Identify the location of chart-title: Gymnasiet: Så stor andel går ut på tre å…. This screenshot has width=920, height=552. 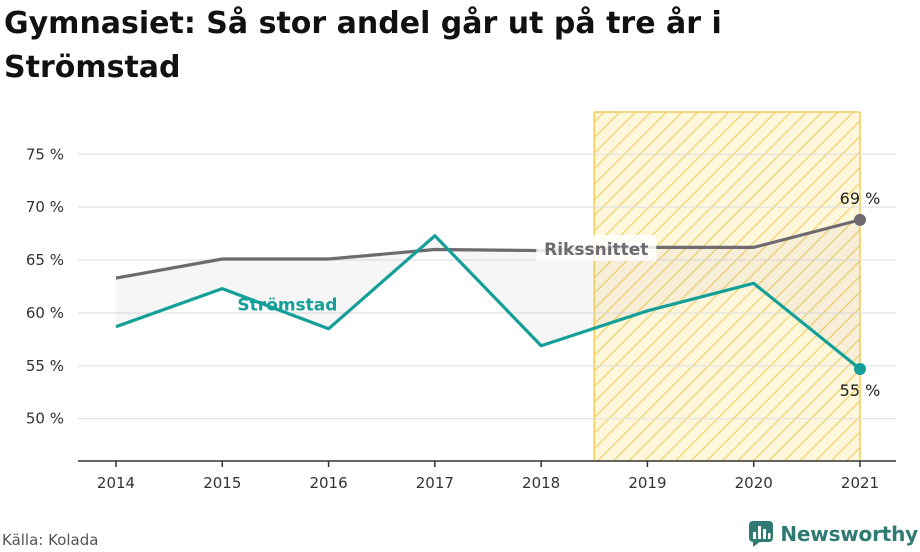
(363, 45).